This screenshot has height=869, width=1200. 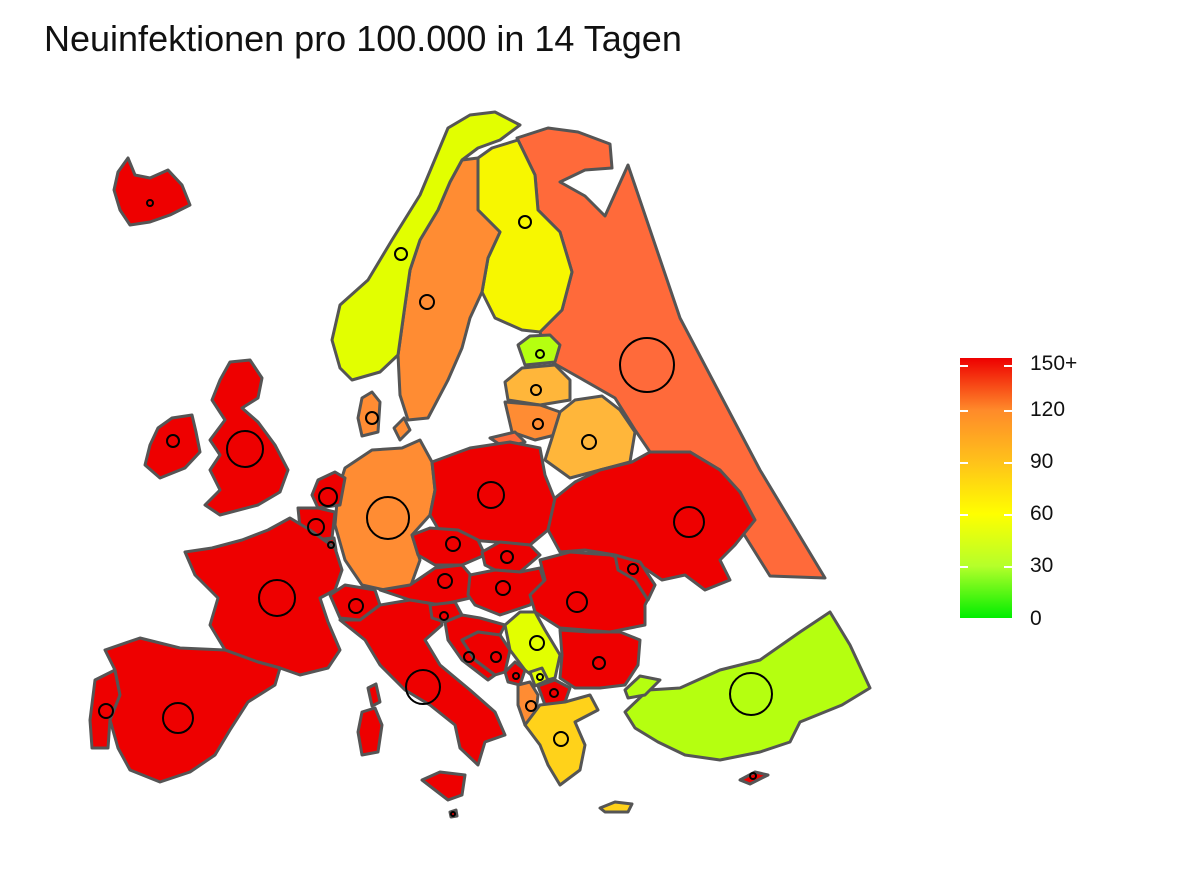 I want to click on marker-cyprus, so click(x=753, y=776).